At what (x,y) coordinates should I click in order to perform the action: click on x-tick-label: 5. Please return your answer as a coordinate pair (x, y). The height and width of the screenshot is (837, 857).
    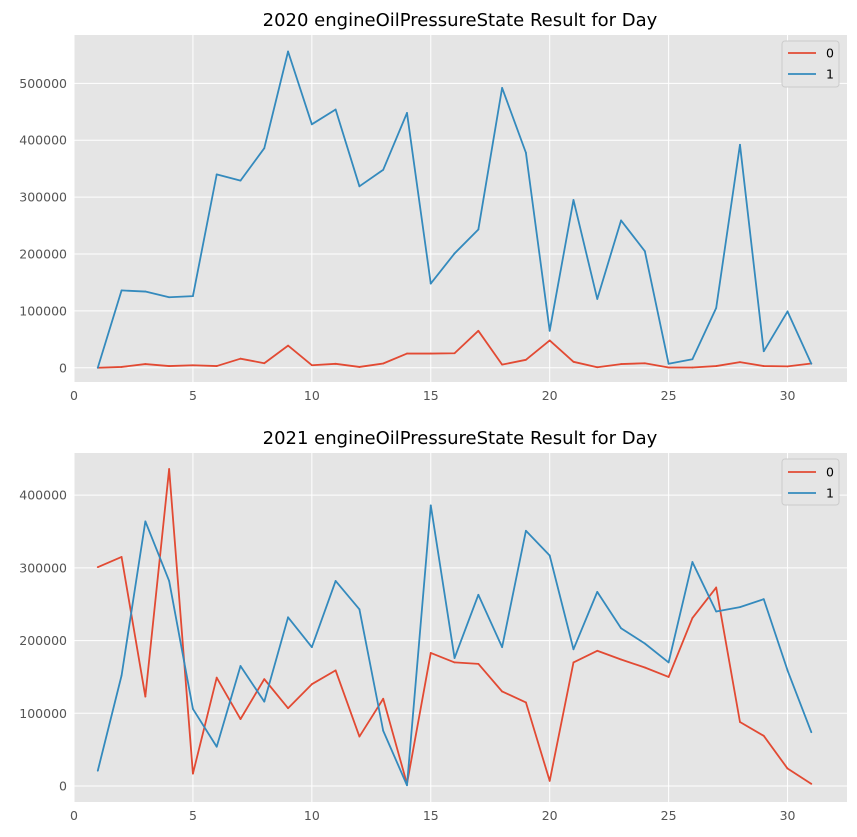
    Looking at the image, I should click on (193, 395).